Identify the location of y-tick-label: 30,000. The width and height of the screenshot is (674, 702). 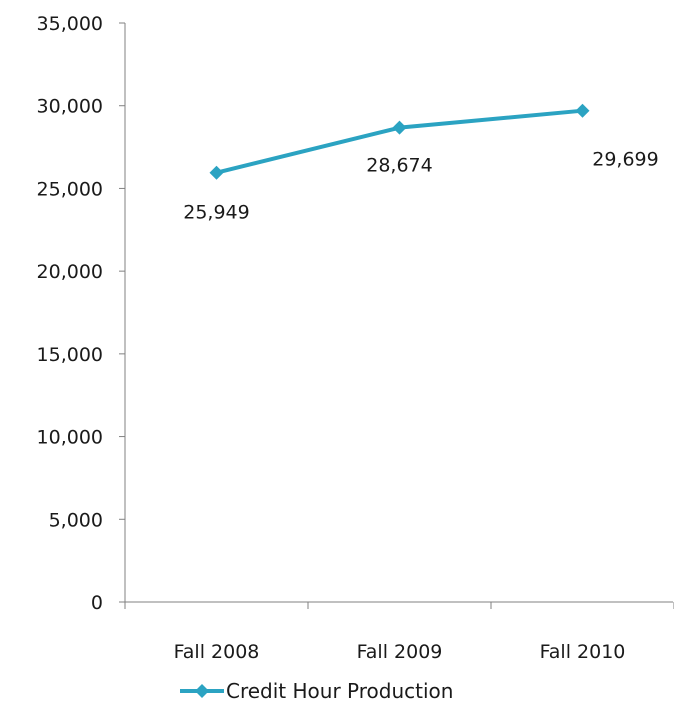
(70, 107).